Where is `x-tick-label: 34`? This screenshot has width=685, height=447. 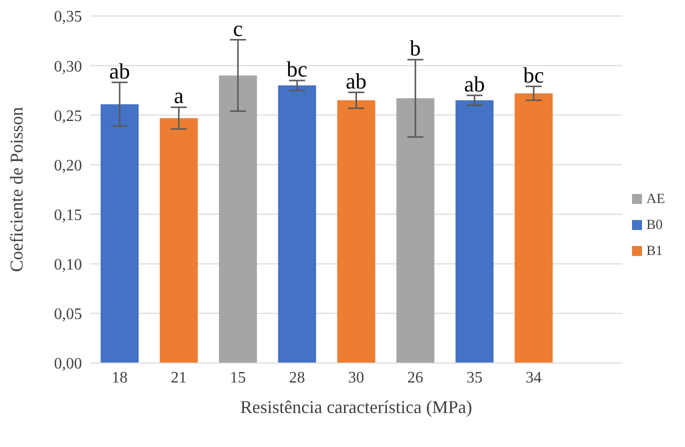
x-tick-label: 34 is located at coordinates (534, 377).